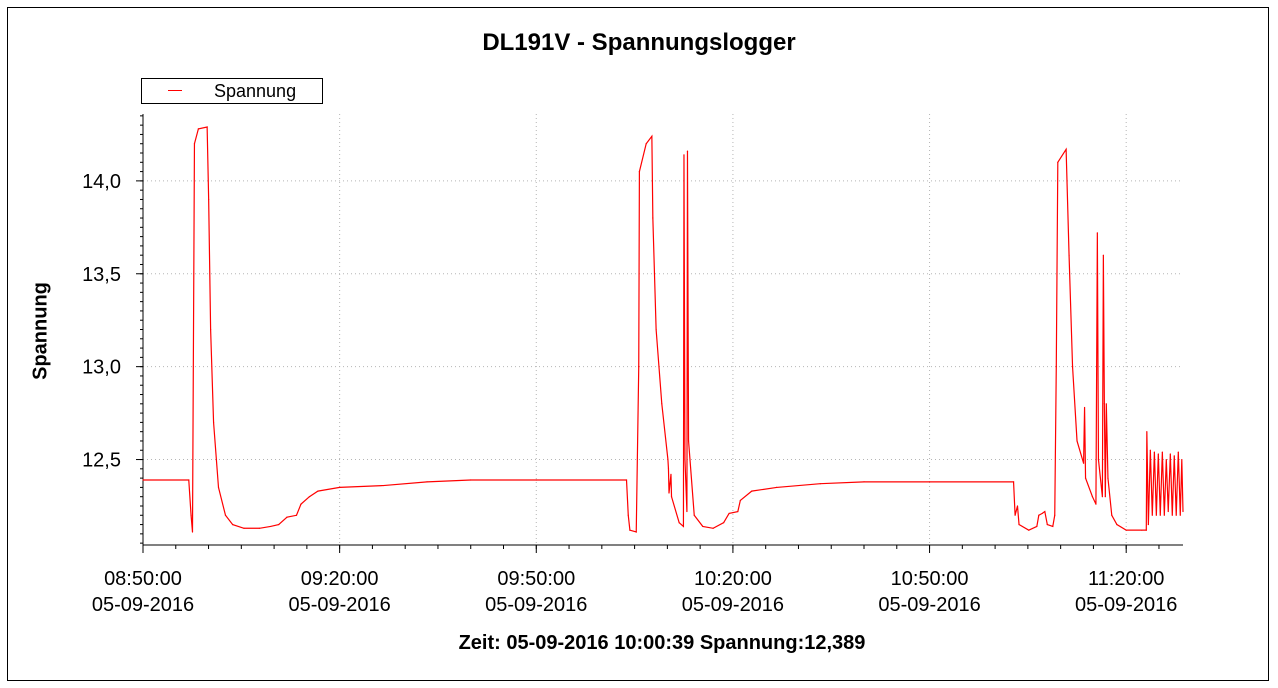 This screenshot has height=688, width=1278. I want to click on legend-swatch, so click(175, 90).